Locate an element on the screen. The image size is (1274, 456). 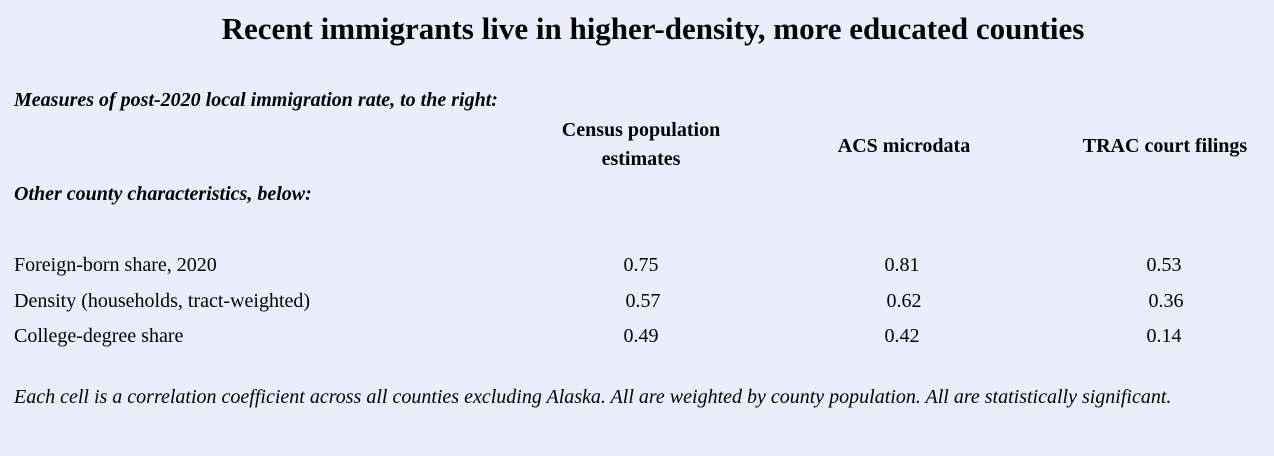
table-cell: 0.36 is located at coordinates (1166, 301).